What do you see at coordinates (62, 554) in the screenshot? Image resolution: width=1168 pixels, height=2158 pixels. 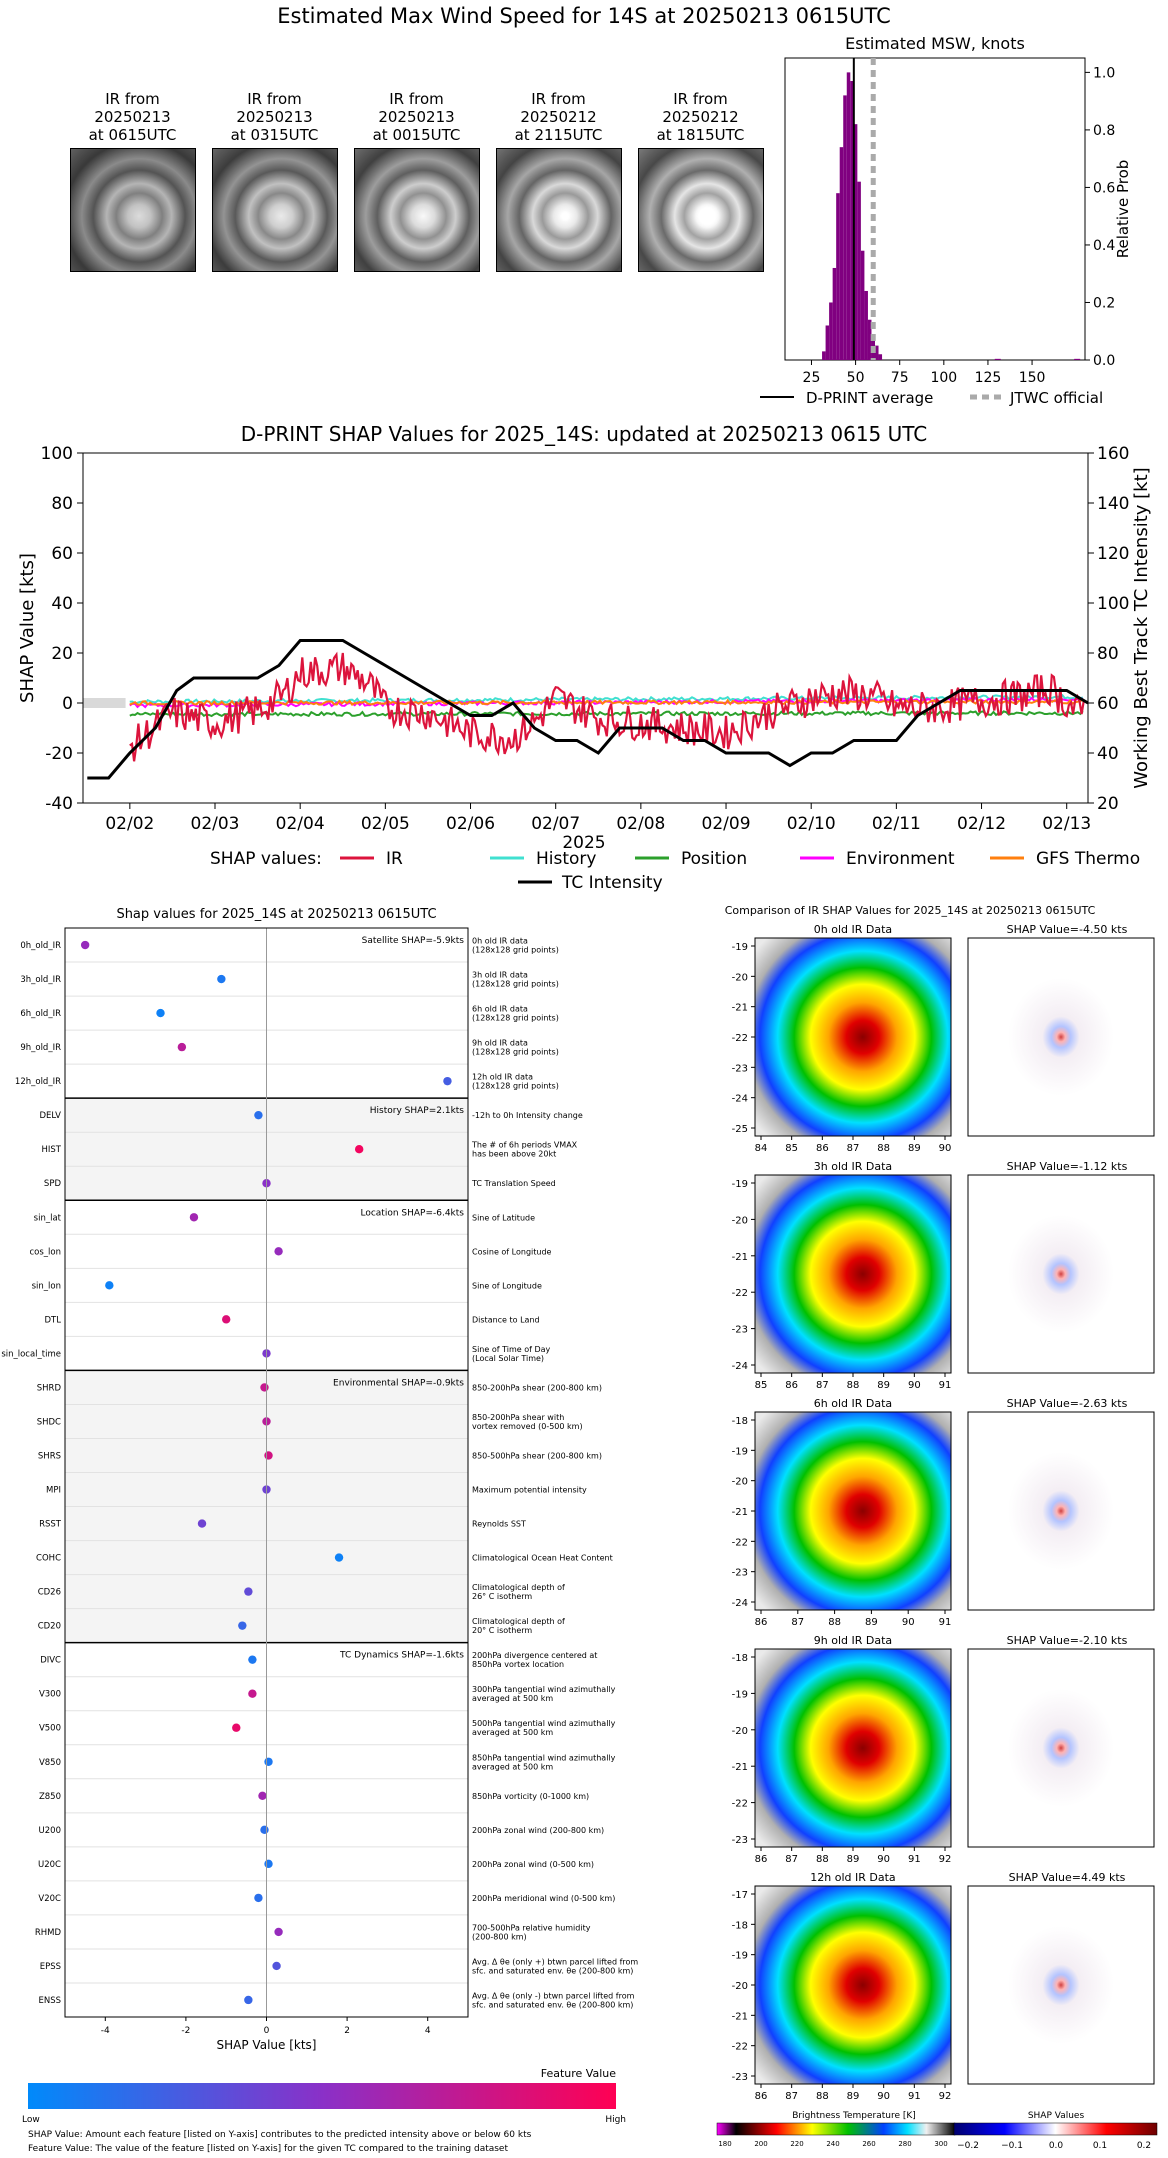 I see `timeseries-y-tick-label: 60` at bounding box center [62, 554].